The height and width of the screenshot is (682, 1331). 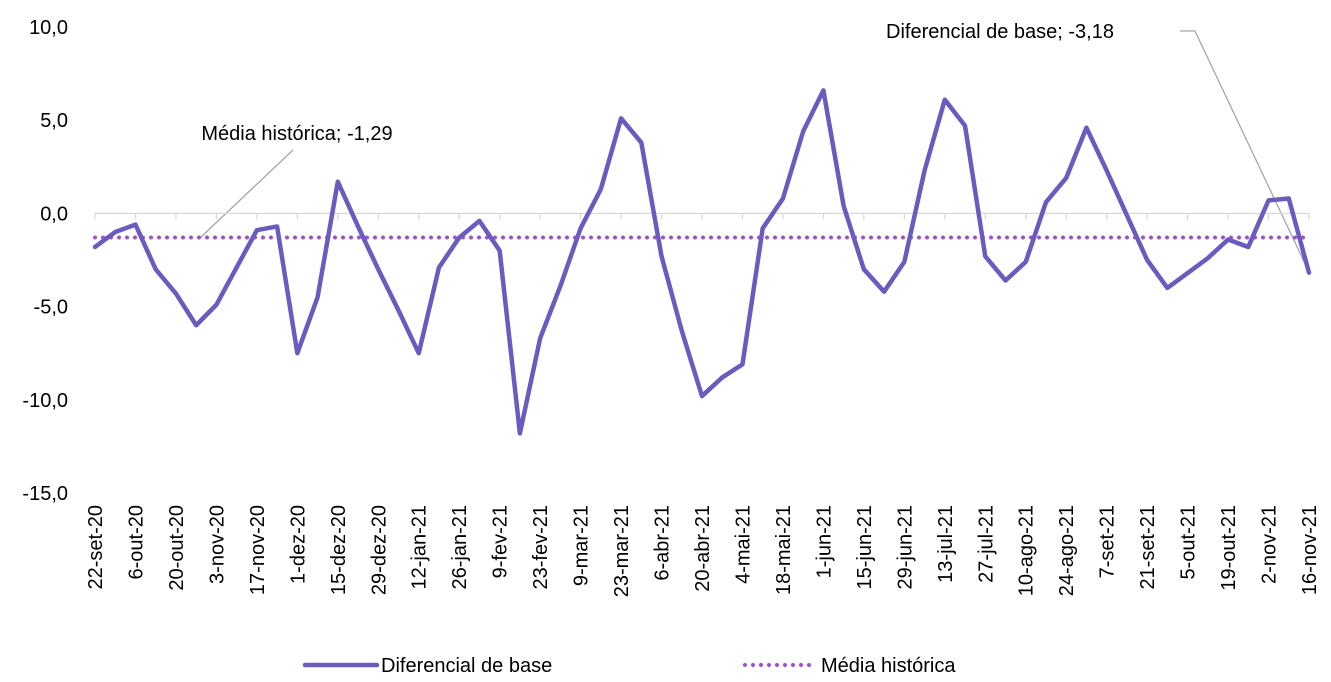 I want to click on x-tick-label: 15-dez-20, so click(x=339, y=550).